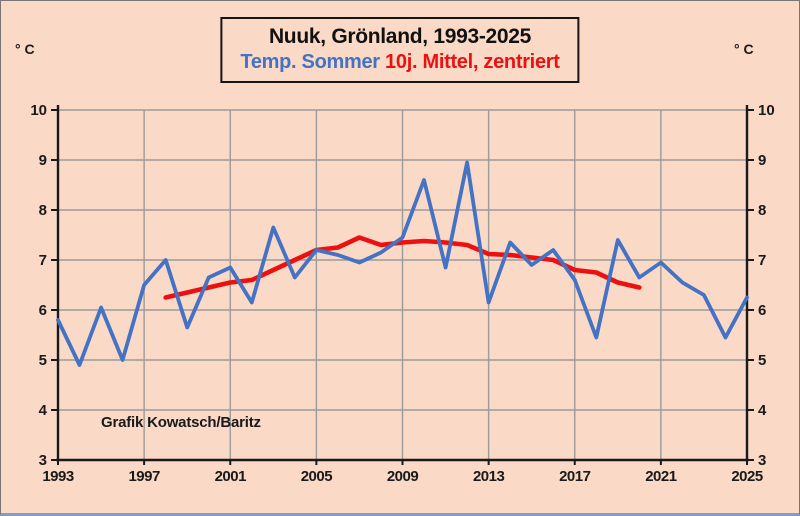  Describe the element at coordinates (575, 476) in the screenshot. I see `x-tick-label: 2017` at that location.